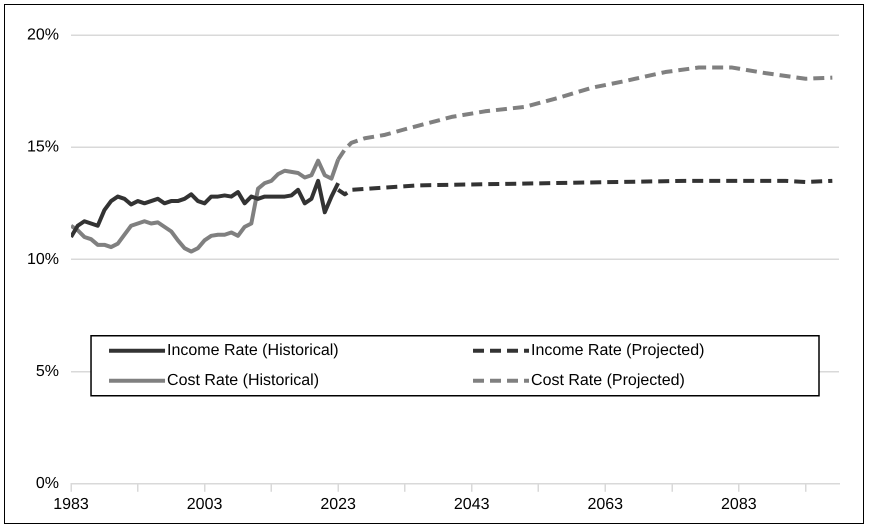 The width and height of the screenshot is (870, 531). I want to click on x-tick-label: 1983, so click(71, 504).